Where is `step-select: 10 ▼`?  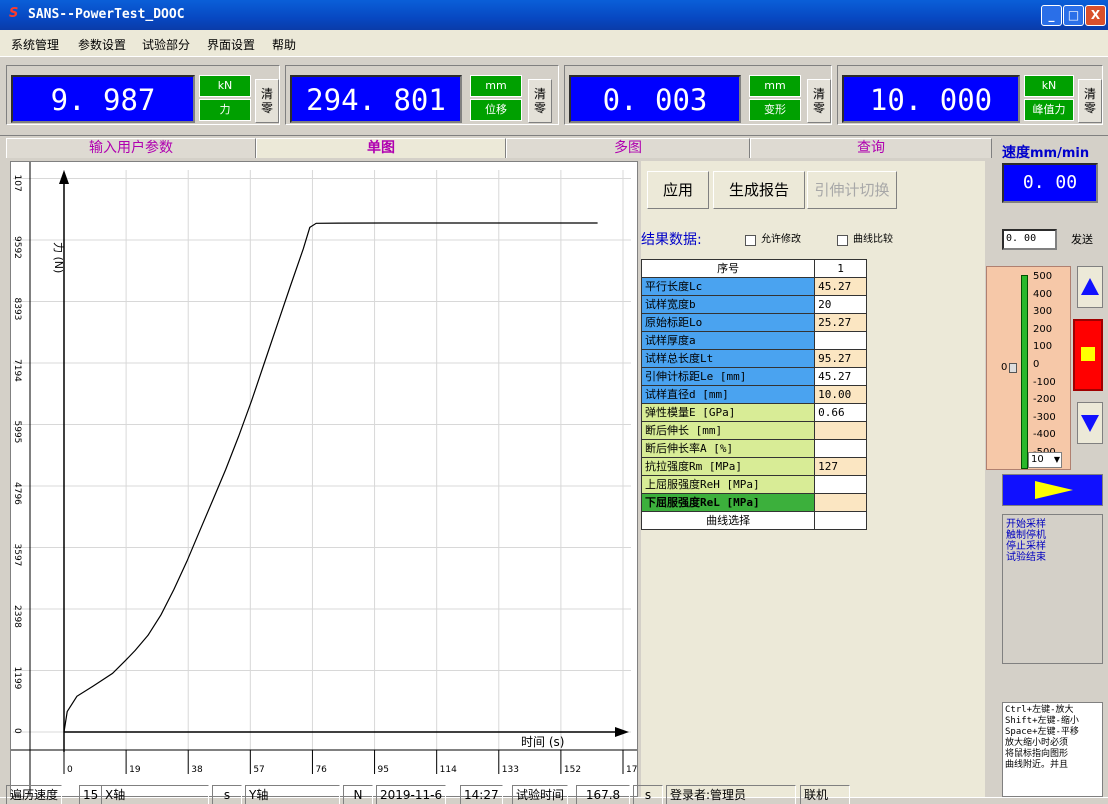
step-select: 10 ▼ is located at coordinates (1045, 460).